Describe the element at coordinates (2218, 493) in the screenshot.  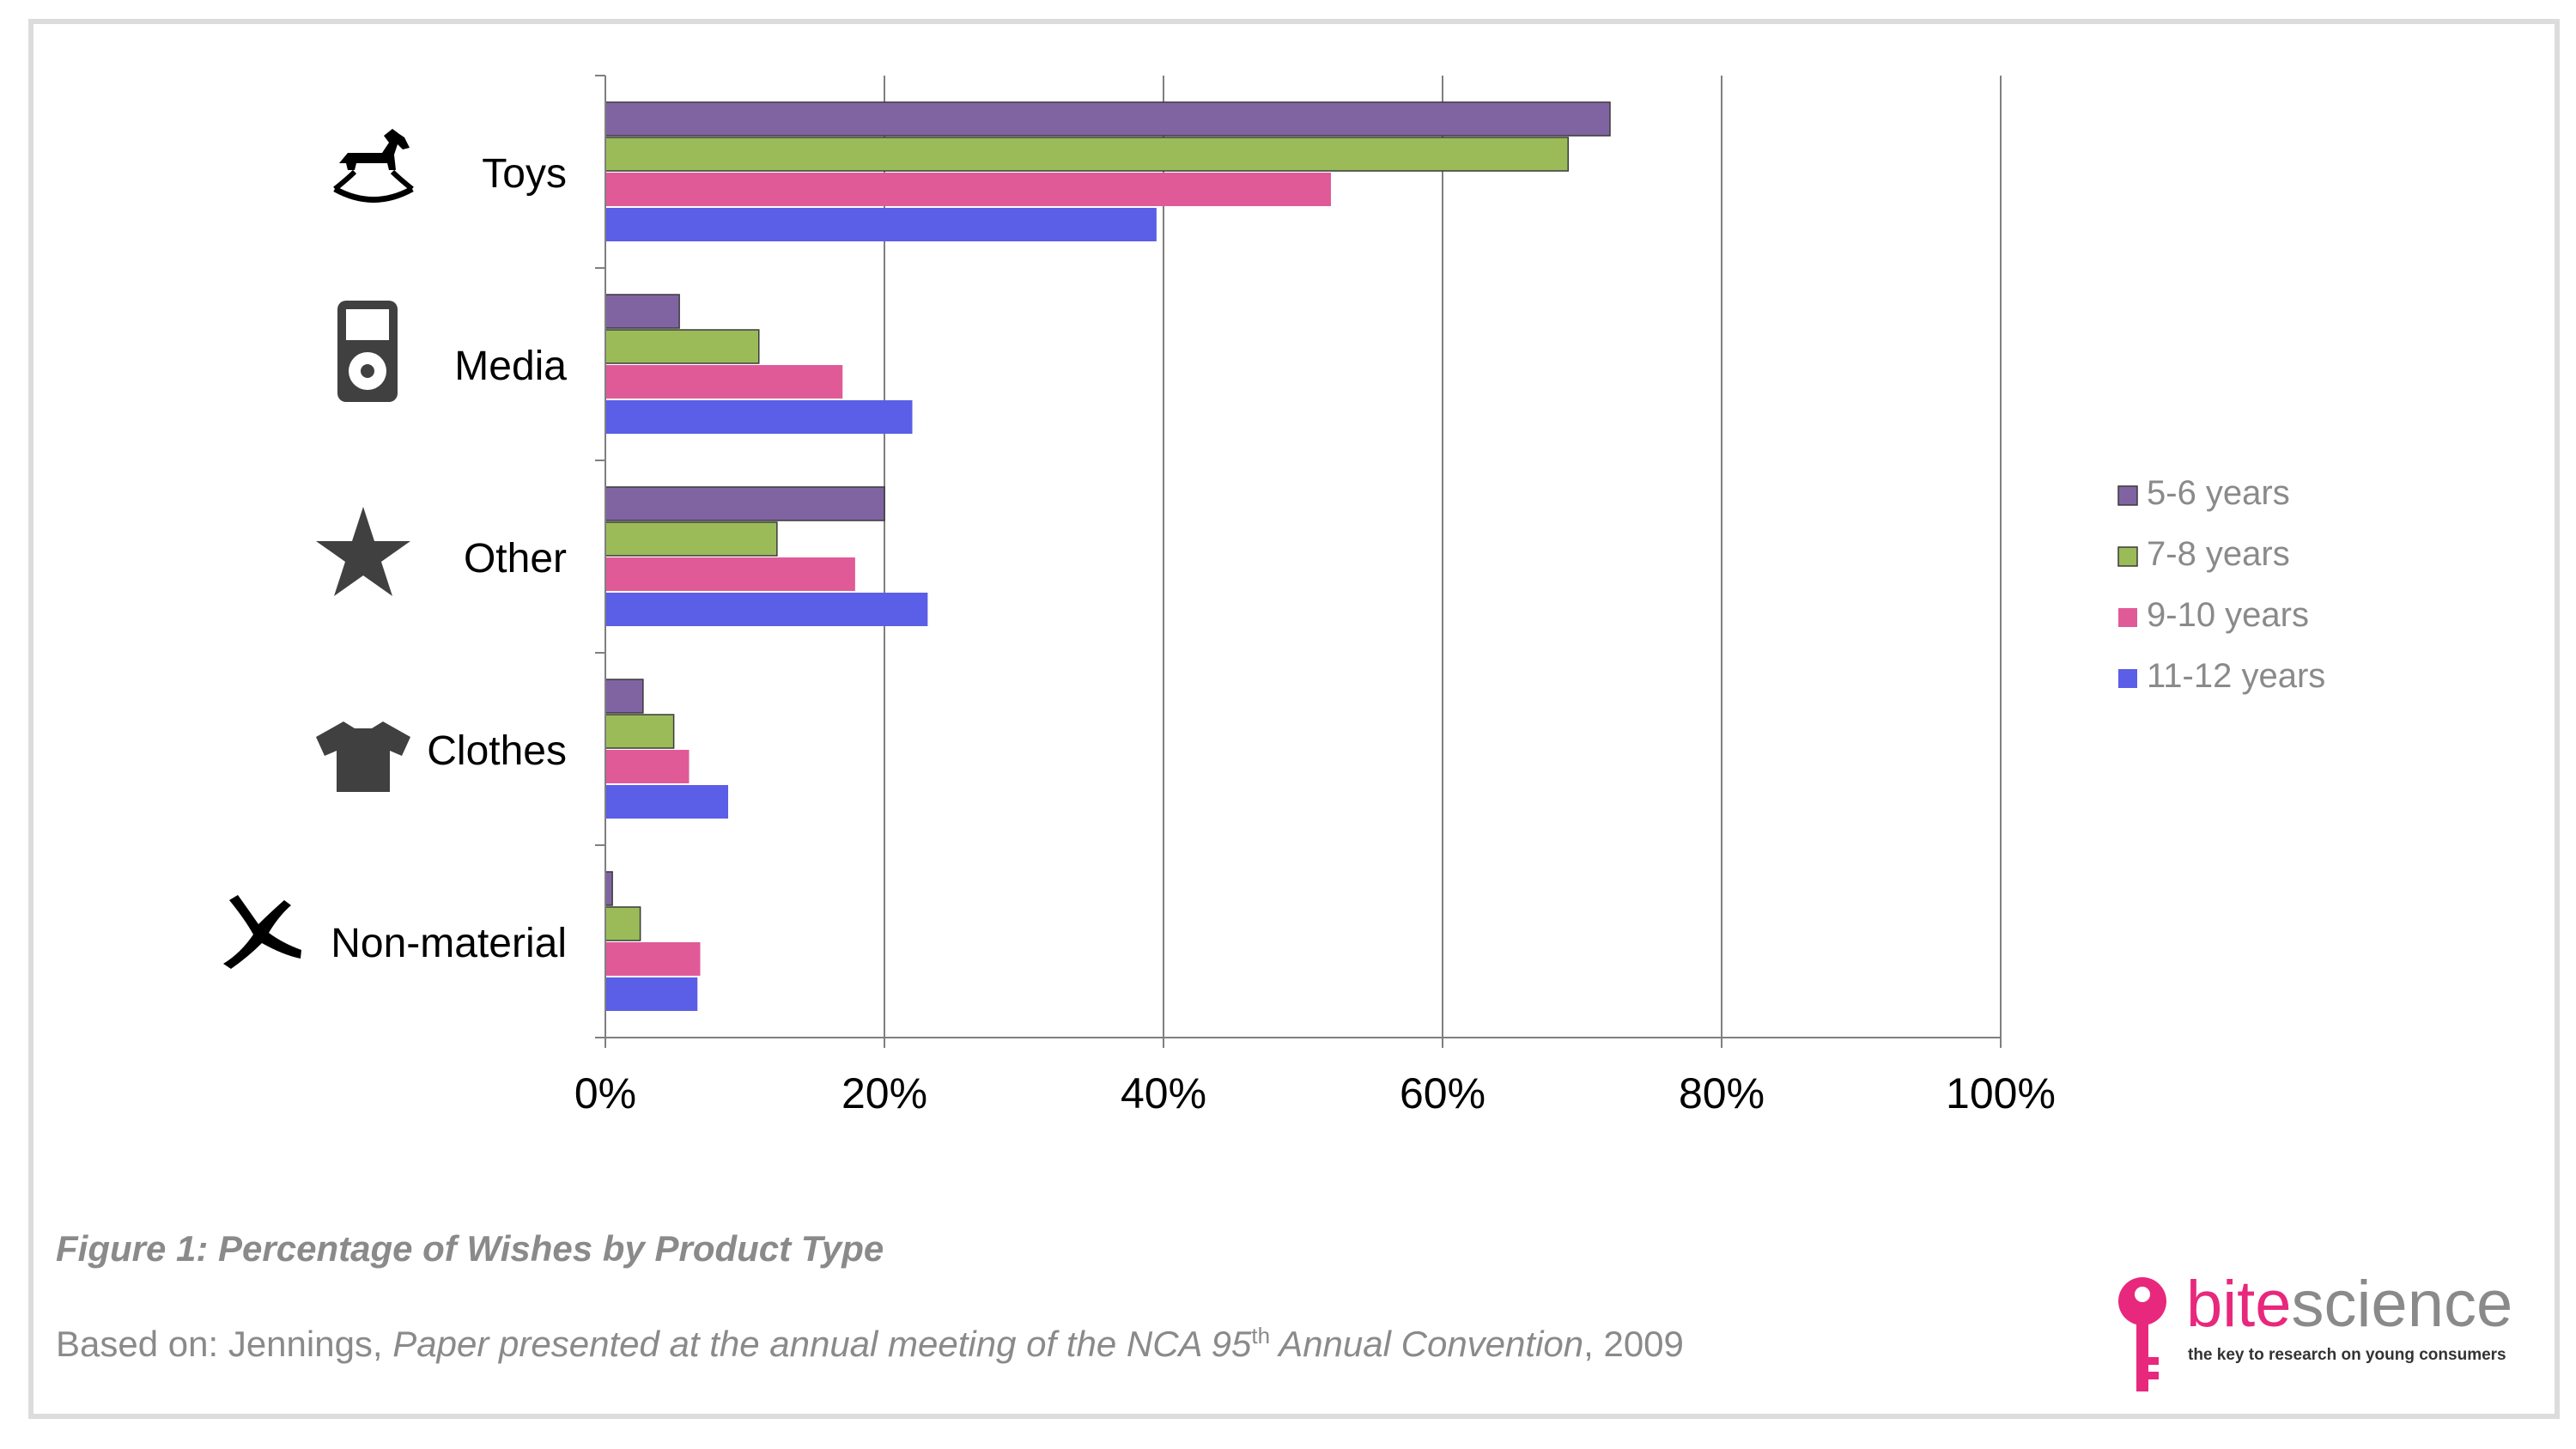
I see `legend-label: 5-6 years` at that location.